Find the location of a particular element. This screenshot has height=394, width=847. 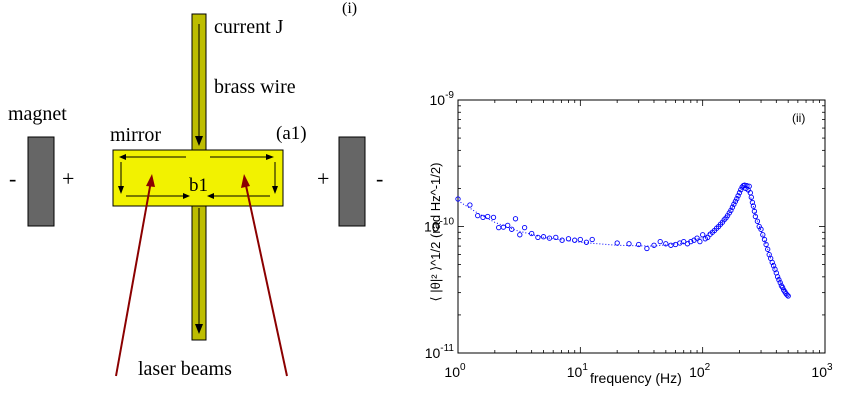

a1-label: (a1) is located at coordinates (291, 133).